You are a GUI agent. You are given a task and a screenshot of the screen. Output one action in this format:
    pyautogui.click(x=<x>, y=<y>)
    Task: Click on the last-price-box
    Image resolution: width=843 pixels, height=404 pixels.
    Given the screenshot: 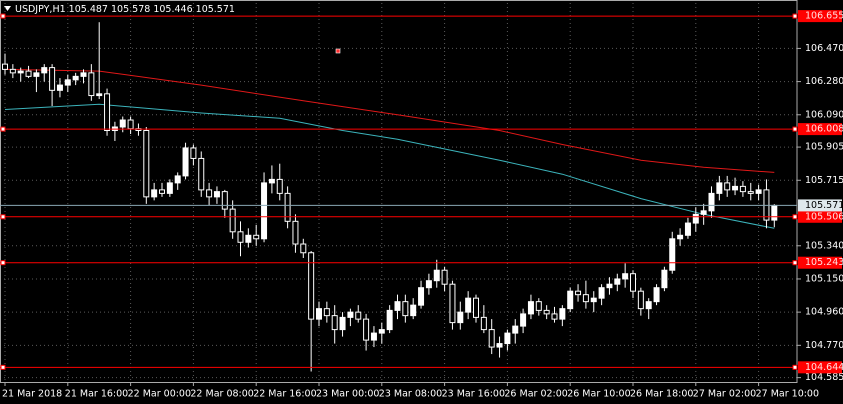 What is the action you would take?
    pyautogui.click(x=820, y=205)
    